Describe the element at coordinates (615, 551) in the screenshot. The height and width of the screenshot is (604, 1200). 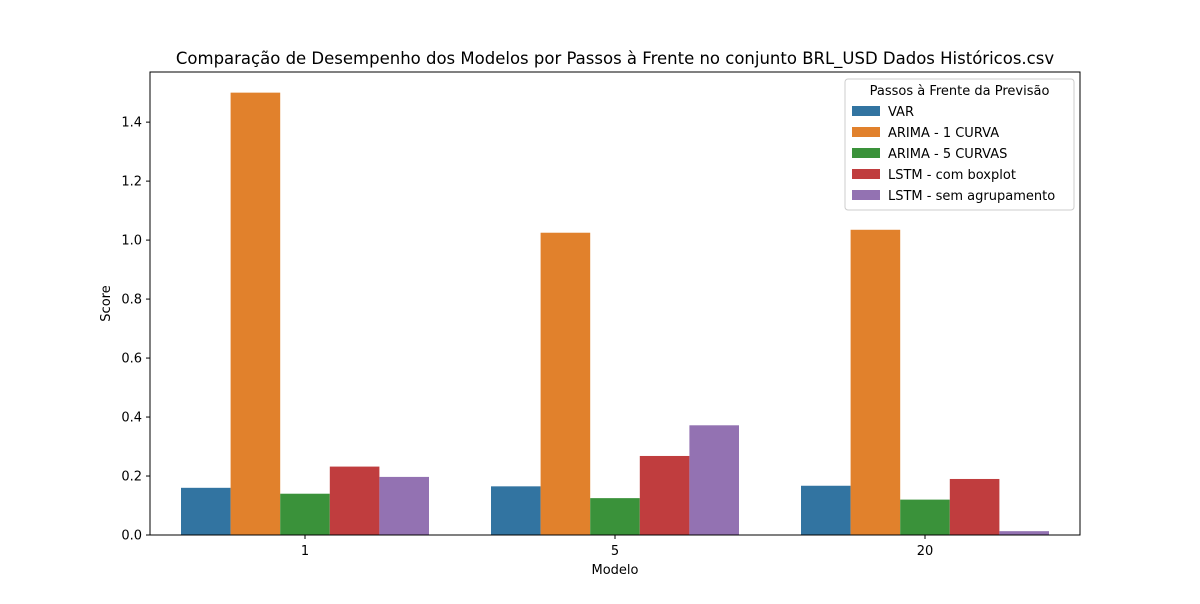
I see `x-tick-label: 5` at that location.